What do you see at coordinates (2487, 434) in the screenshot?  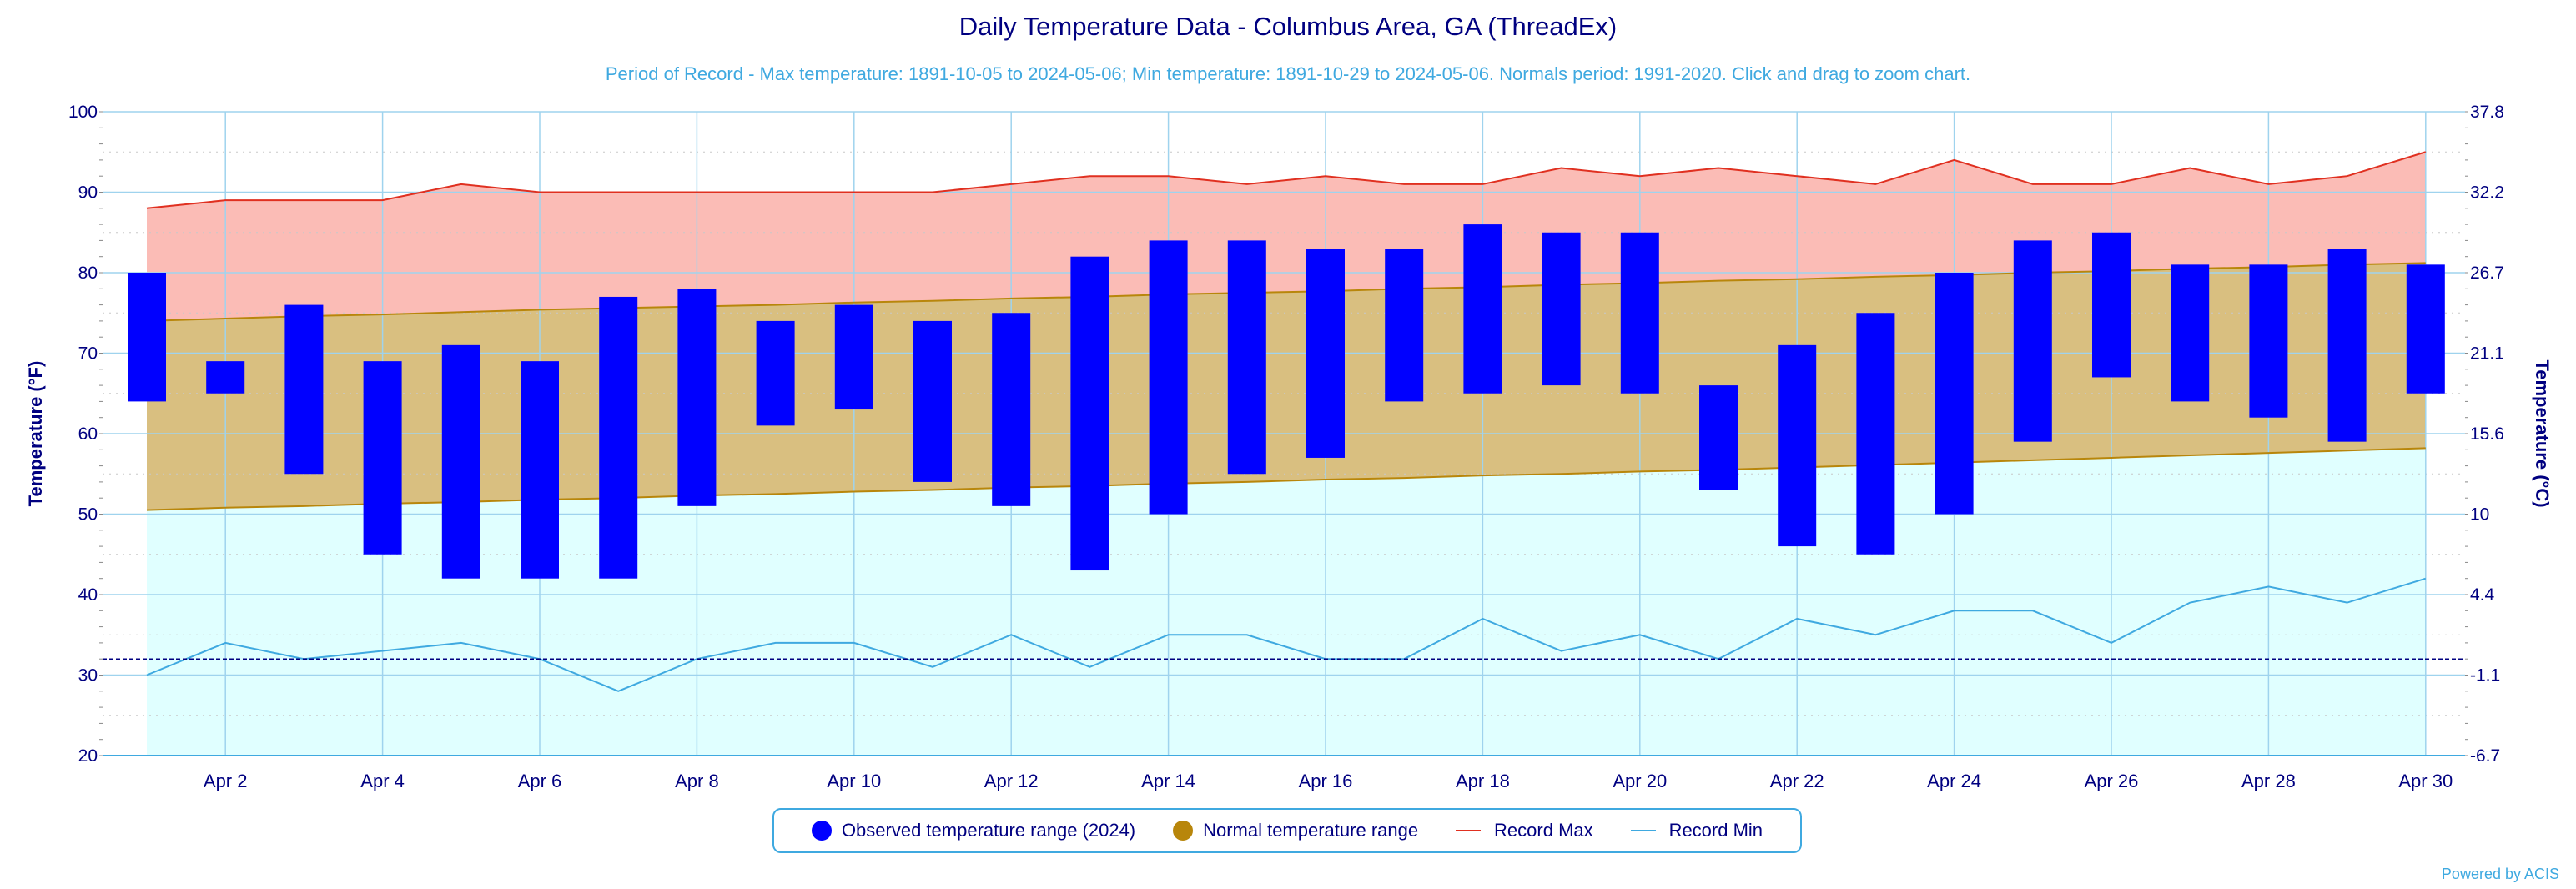 I see `y2-tick-label: 15.6` at bounding box center [2487, 434].